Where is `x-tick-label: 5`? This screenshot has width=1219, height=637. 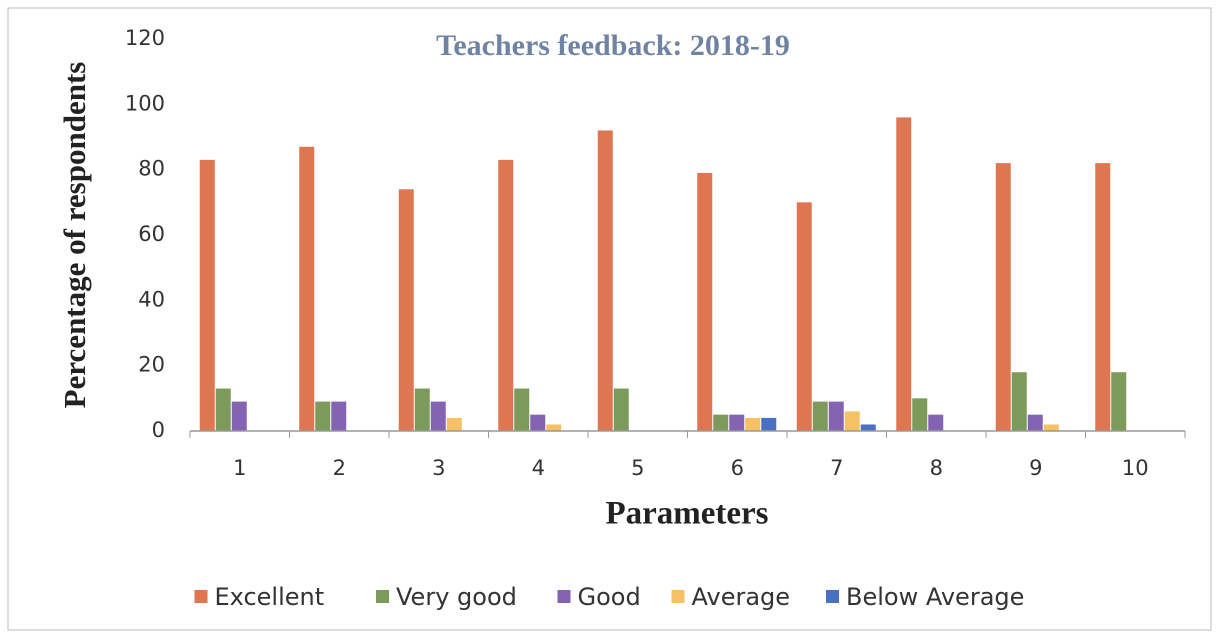 x-tick-label: 5 is located at coordinates (637, 468).